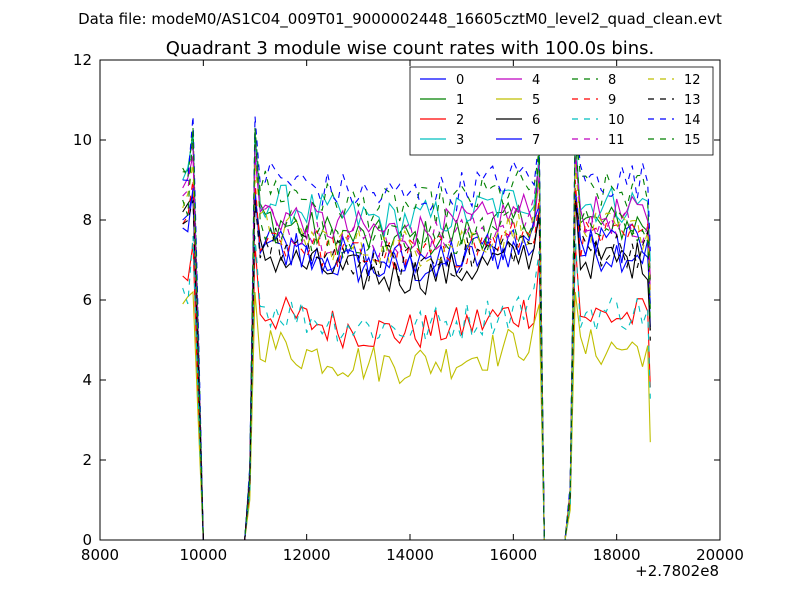 The image size is (800, 600). What do you see at coordinates (616, 140) in the screenshot?
I see `legend-label-11: 11` at bounding box center [616, 140].